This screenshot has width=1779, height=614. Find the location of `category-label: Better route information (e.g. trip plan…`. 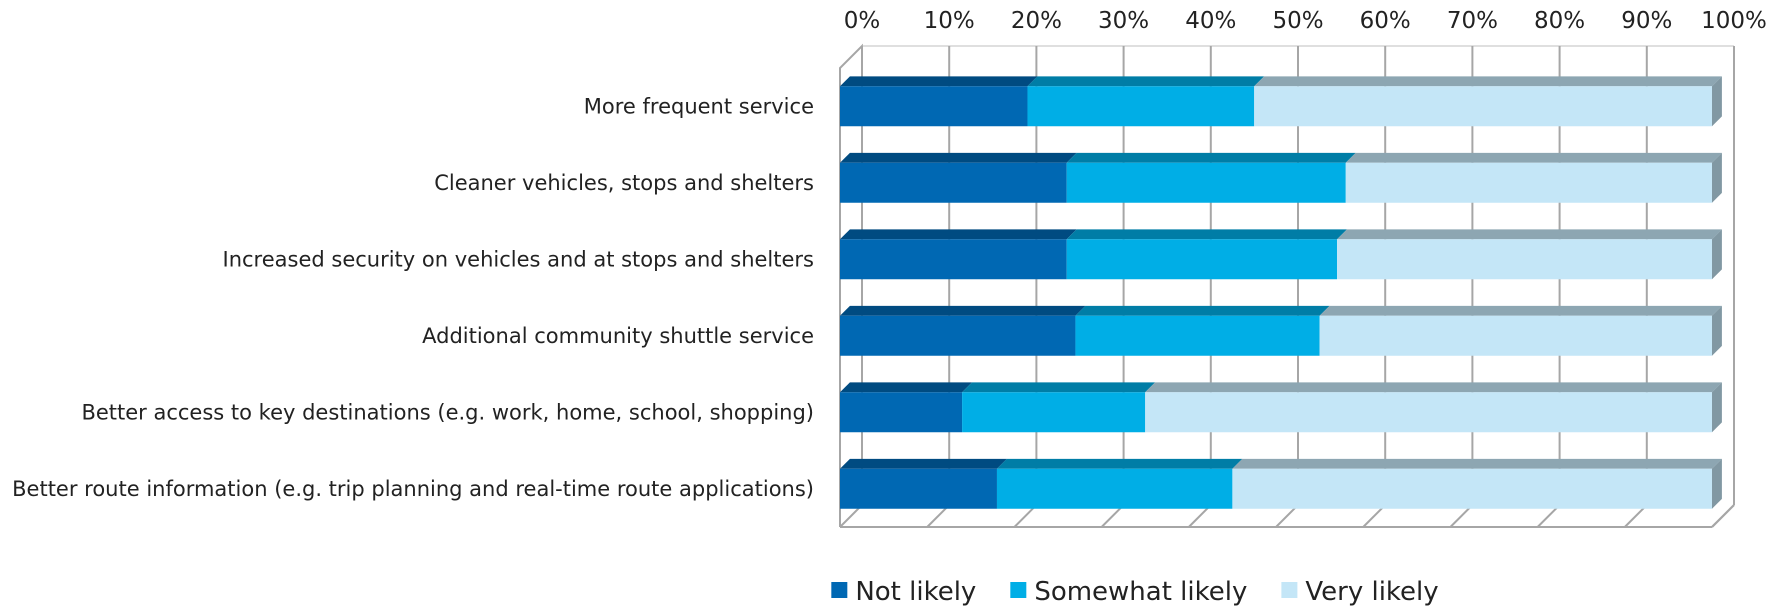

category-label: Better route information (e.g. trip plan… is located at coordinates (413, 489).